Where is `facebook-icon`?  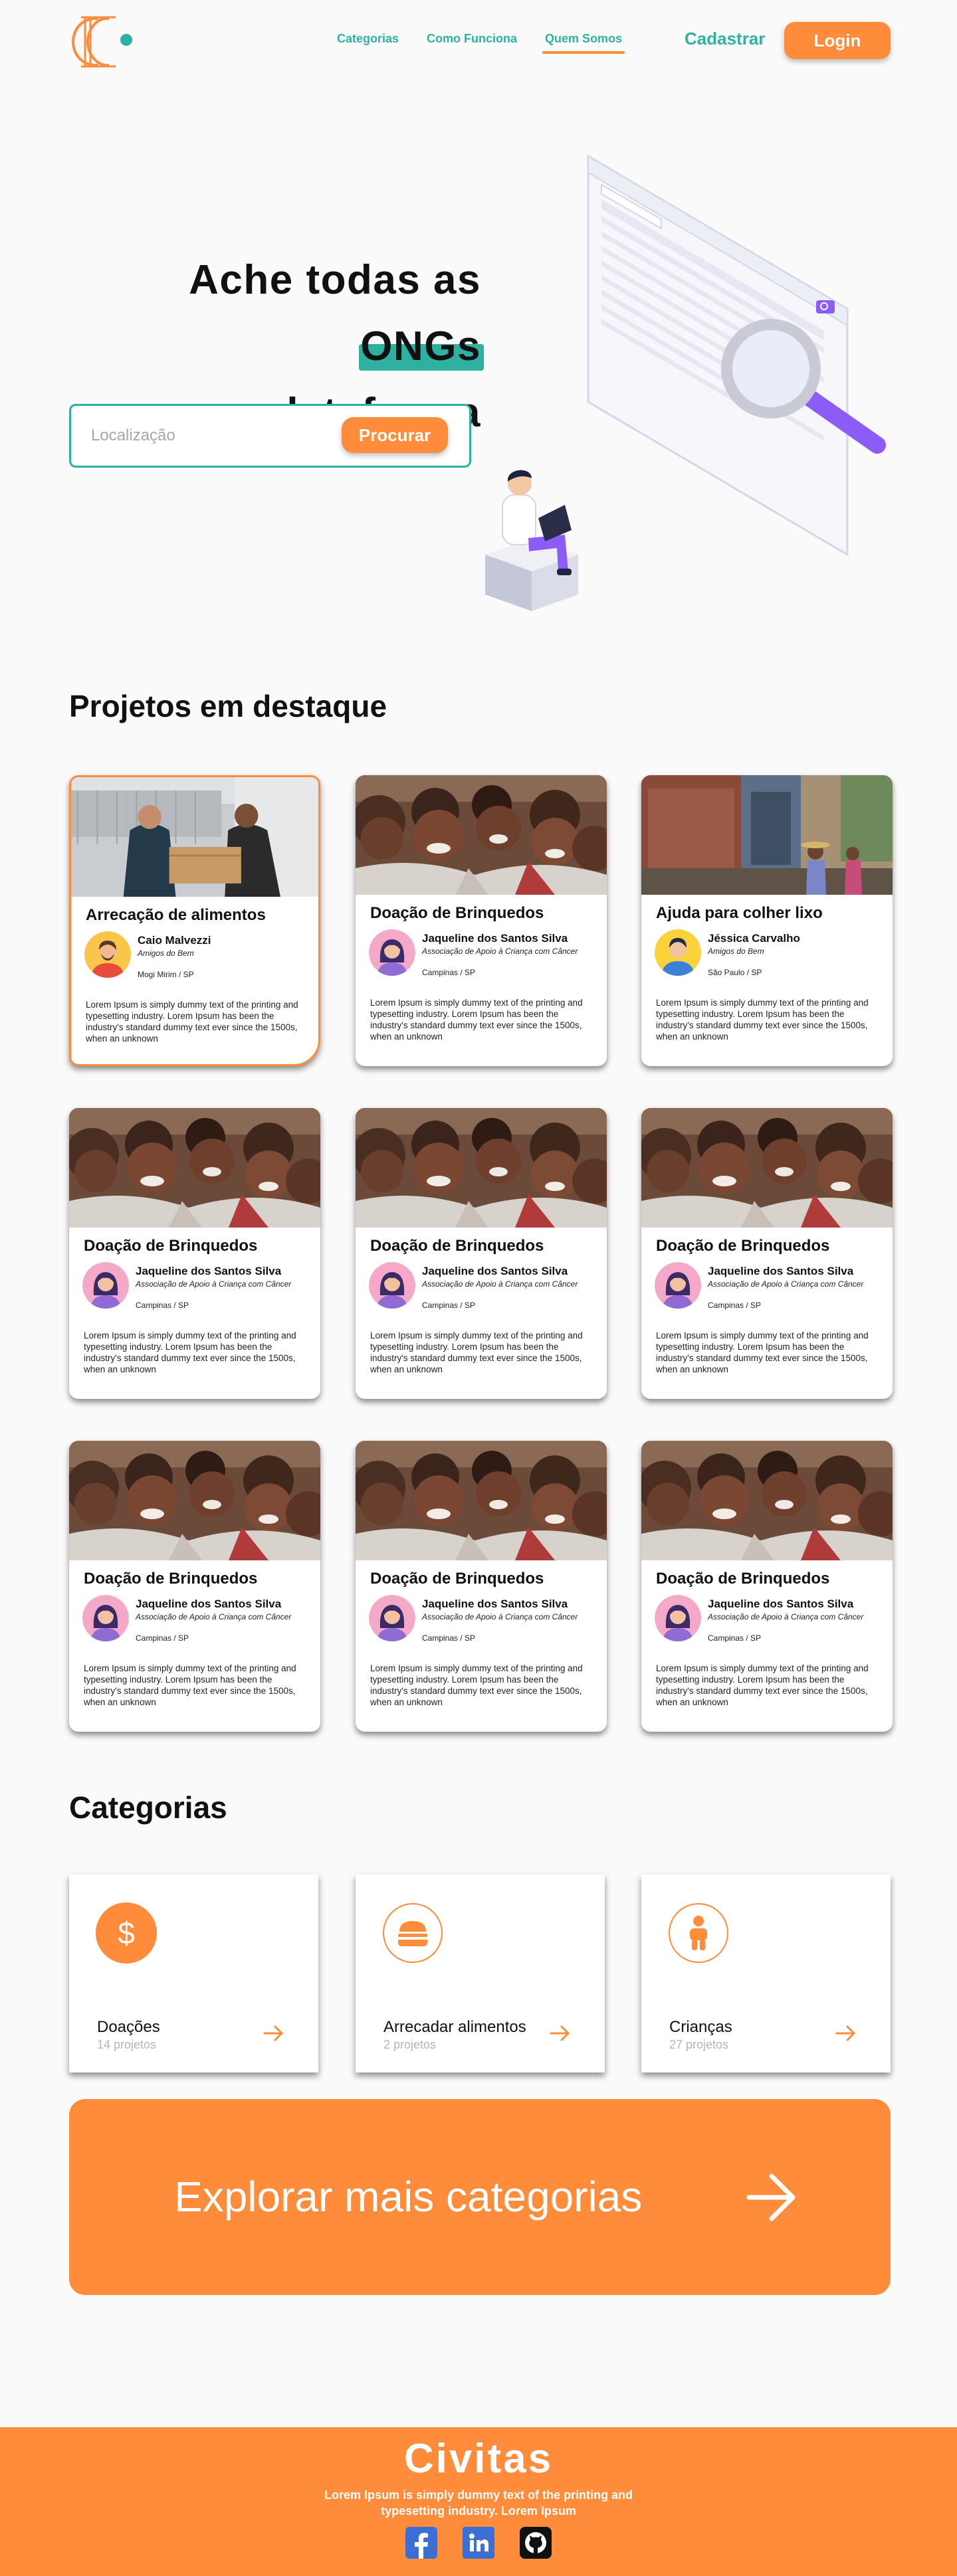 facebook-icon is located at coordinates (421, 2543).